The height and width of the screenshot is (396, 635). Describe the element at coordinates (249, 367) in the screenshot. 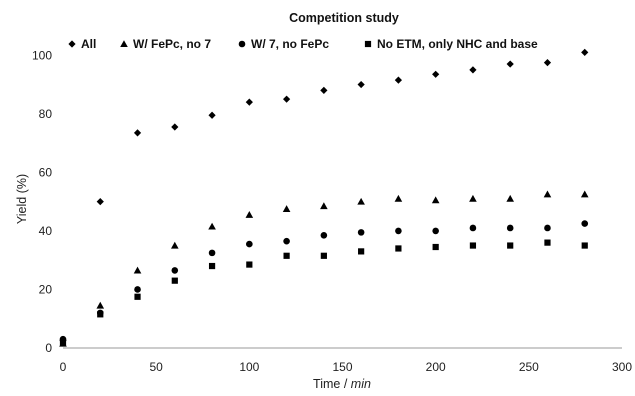

I see `x-tick-label: 100` at that location.